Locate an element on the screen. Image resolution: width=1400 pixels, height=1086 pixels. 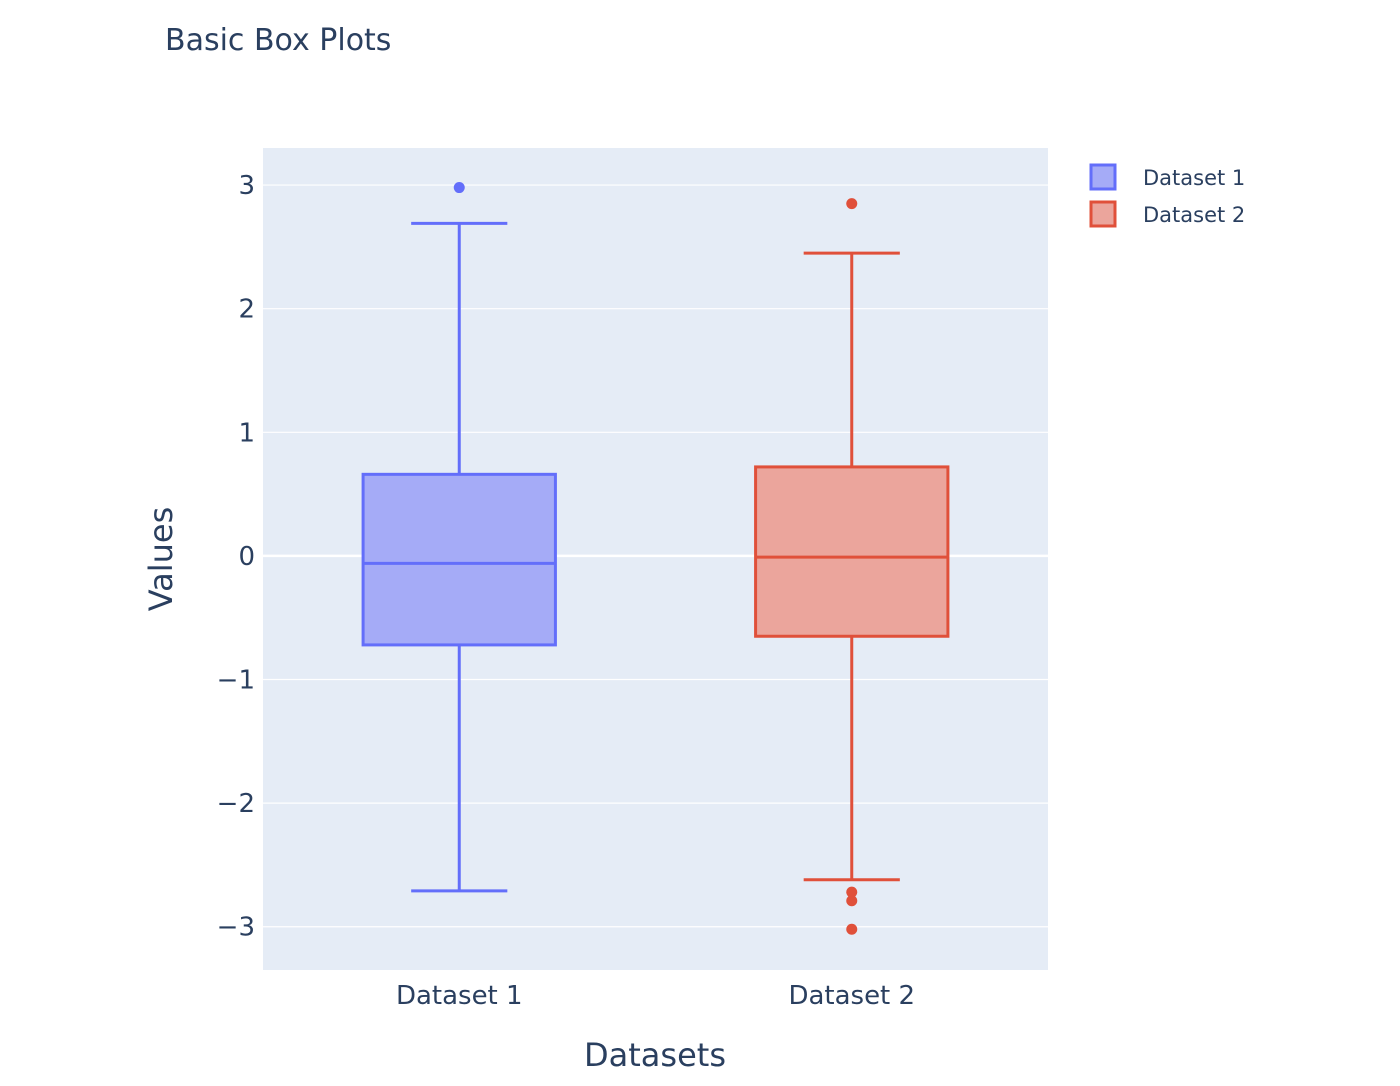
x-axis-title: Datasets is located at coordinates (655, 1055).